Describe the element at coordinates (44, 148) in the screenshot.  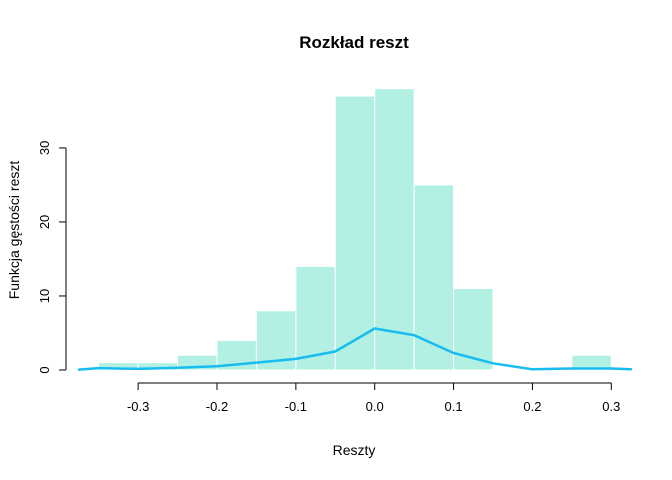
I see `y-tick-label: 30` at that location.